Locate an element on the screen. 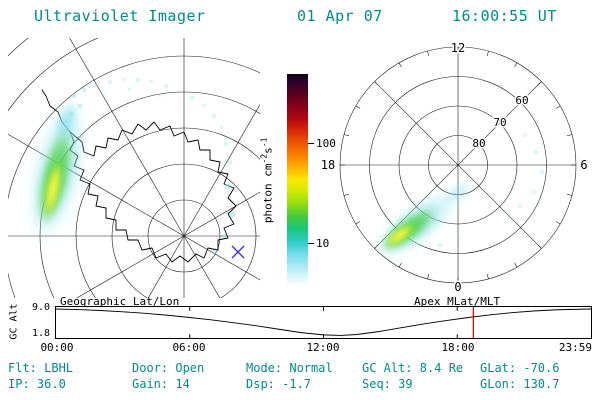  date-label: 01 Apr 07 is located at coordinates (340, 16).